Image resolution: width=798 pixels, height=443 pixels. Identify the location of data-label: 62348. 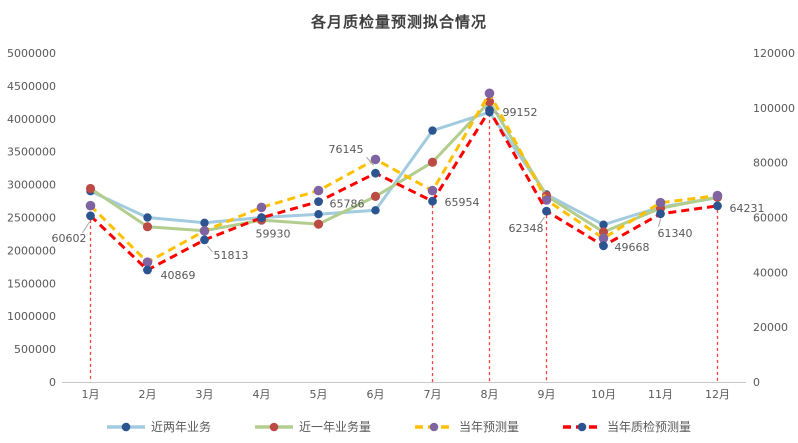
(526, 228).